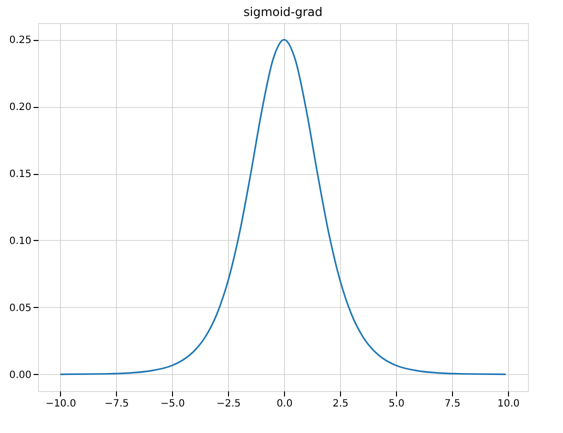 The image size is (563, 433). What do you see at coordinates (116, 404) in the screenshot?
I see `x-tick-label: −7.5` at bounding box center [116, 404].